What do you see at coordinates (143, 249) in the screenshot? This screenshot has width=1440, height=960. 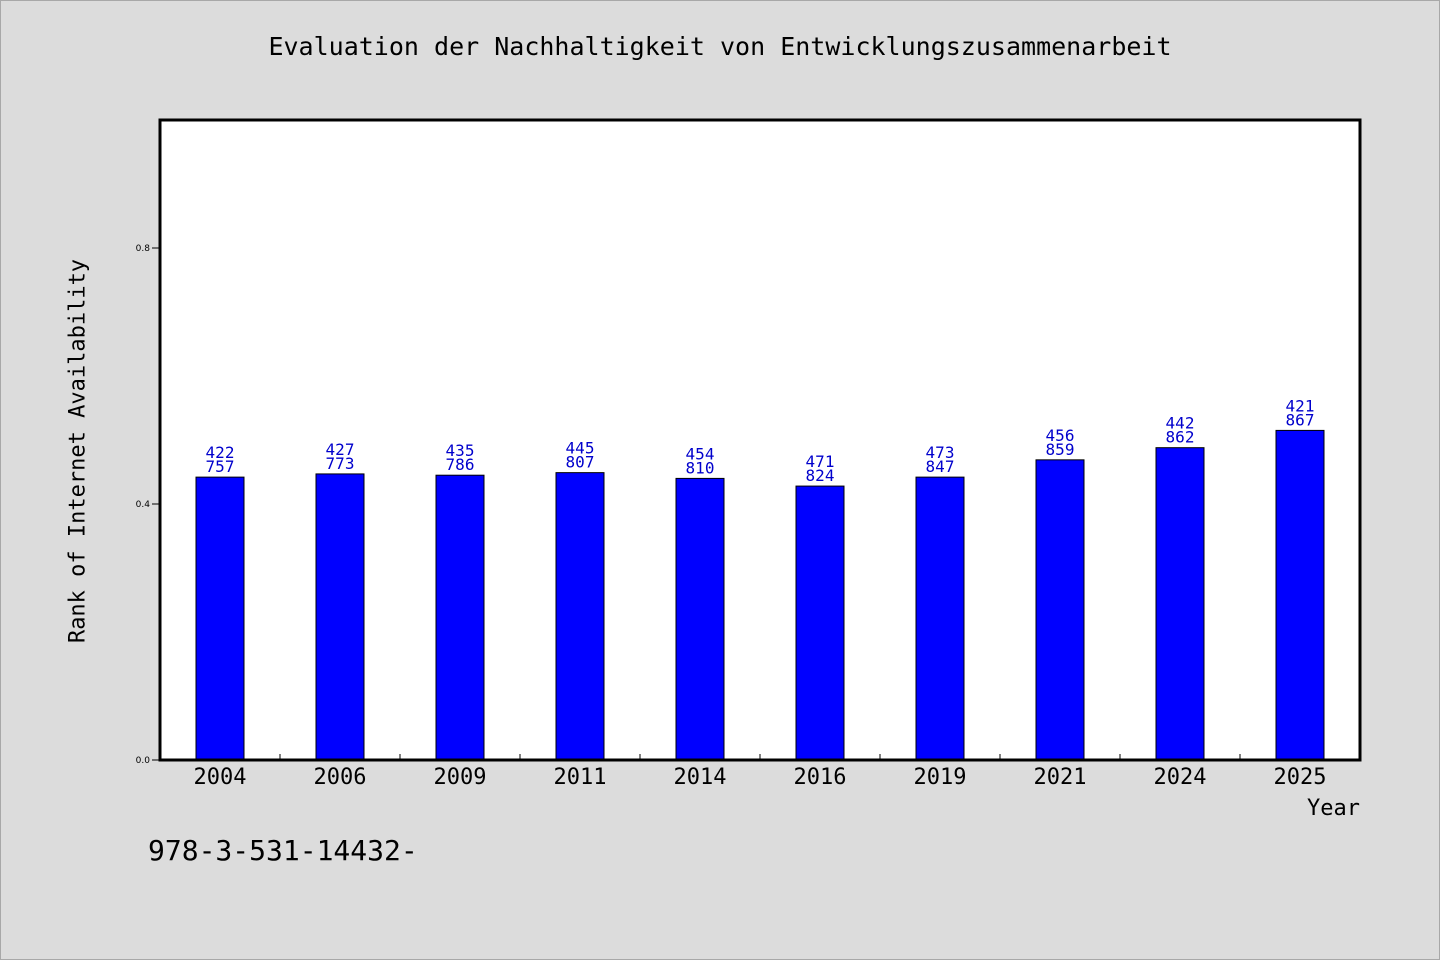 I see `y-tick-label-0.8: 0.8` at bounding box center [143, 249].